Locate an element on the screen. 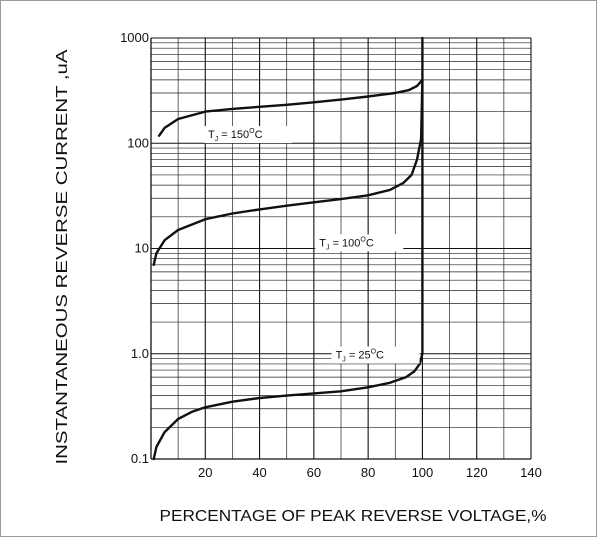 This screenshot has height=538, width=597. x-tick-label: 100 is located at coordinates (423, 472).